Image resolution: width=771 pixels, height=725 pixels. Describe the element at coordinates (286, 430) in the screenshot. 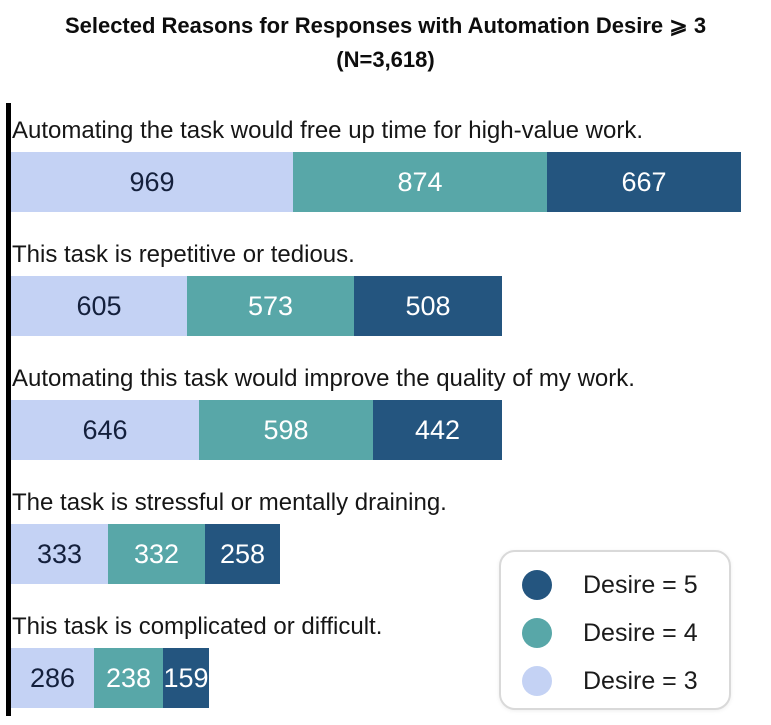

I see `bar-segment-desire-4: 598` at that location.